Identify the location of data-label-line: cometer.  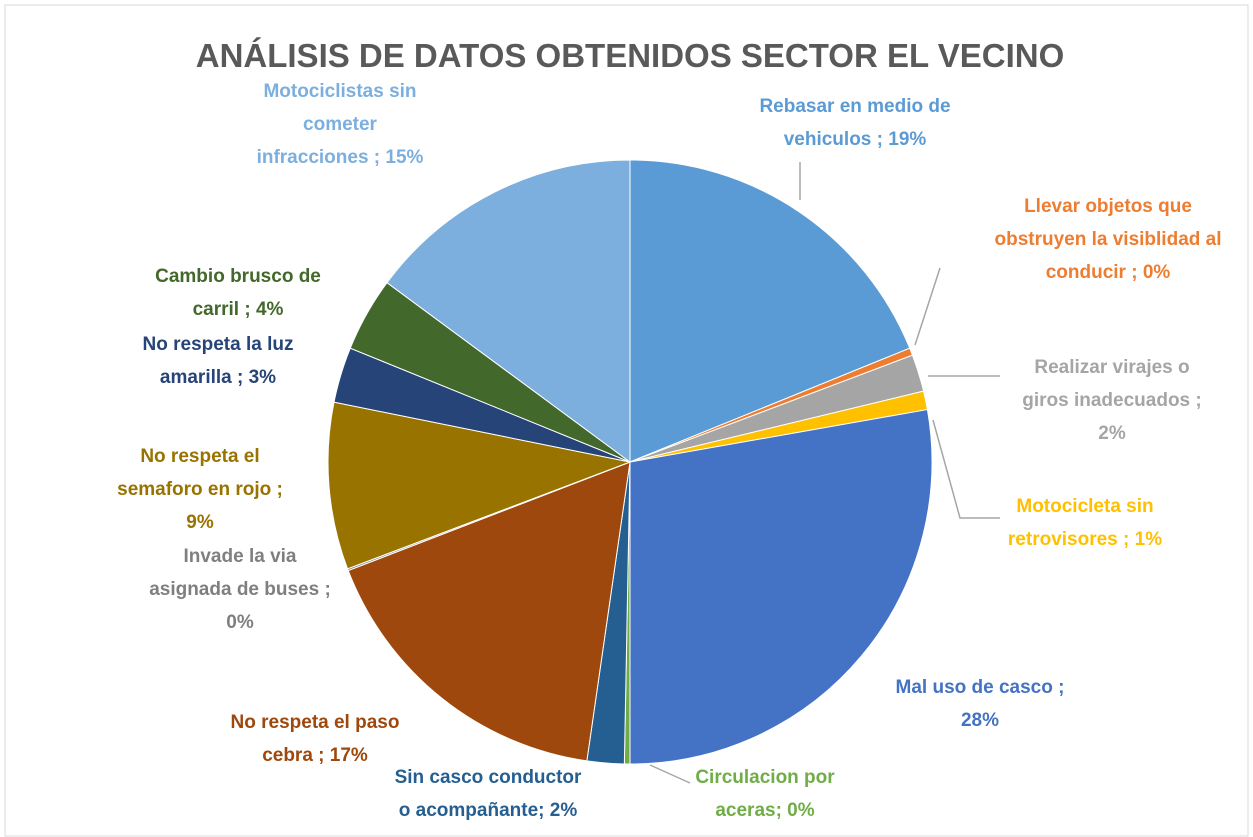
(340, 124).